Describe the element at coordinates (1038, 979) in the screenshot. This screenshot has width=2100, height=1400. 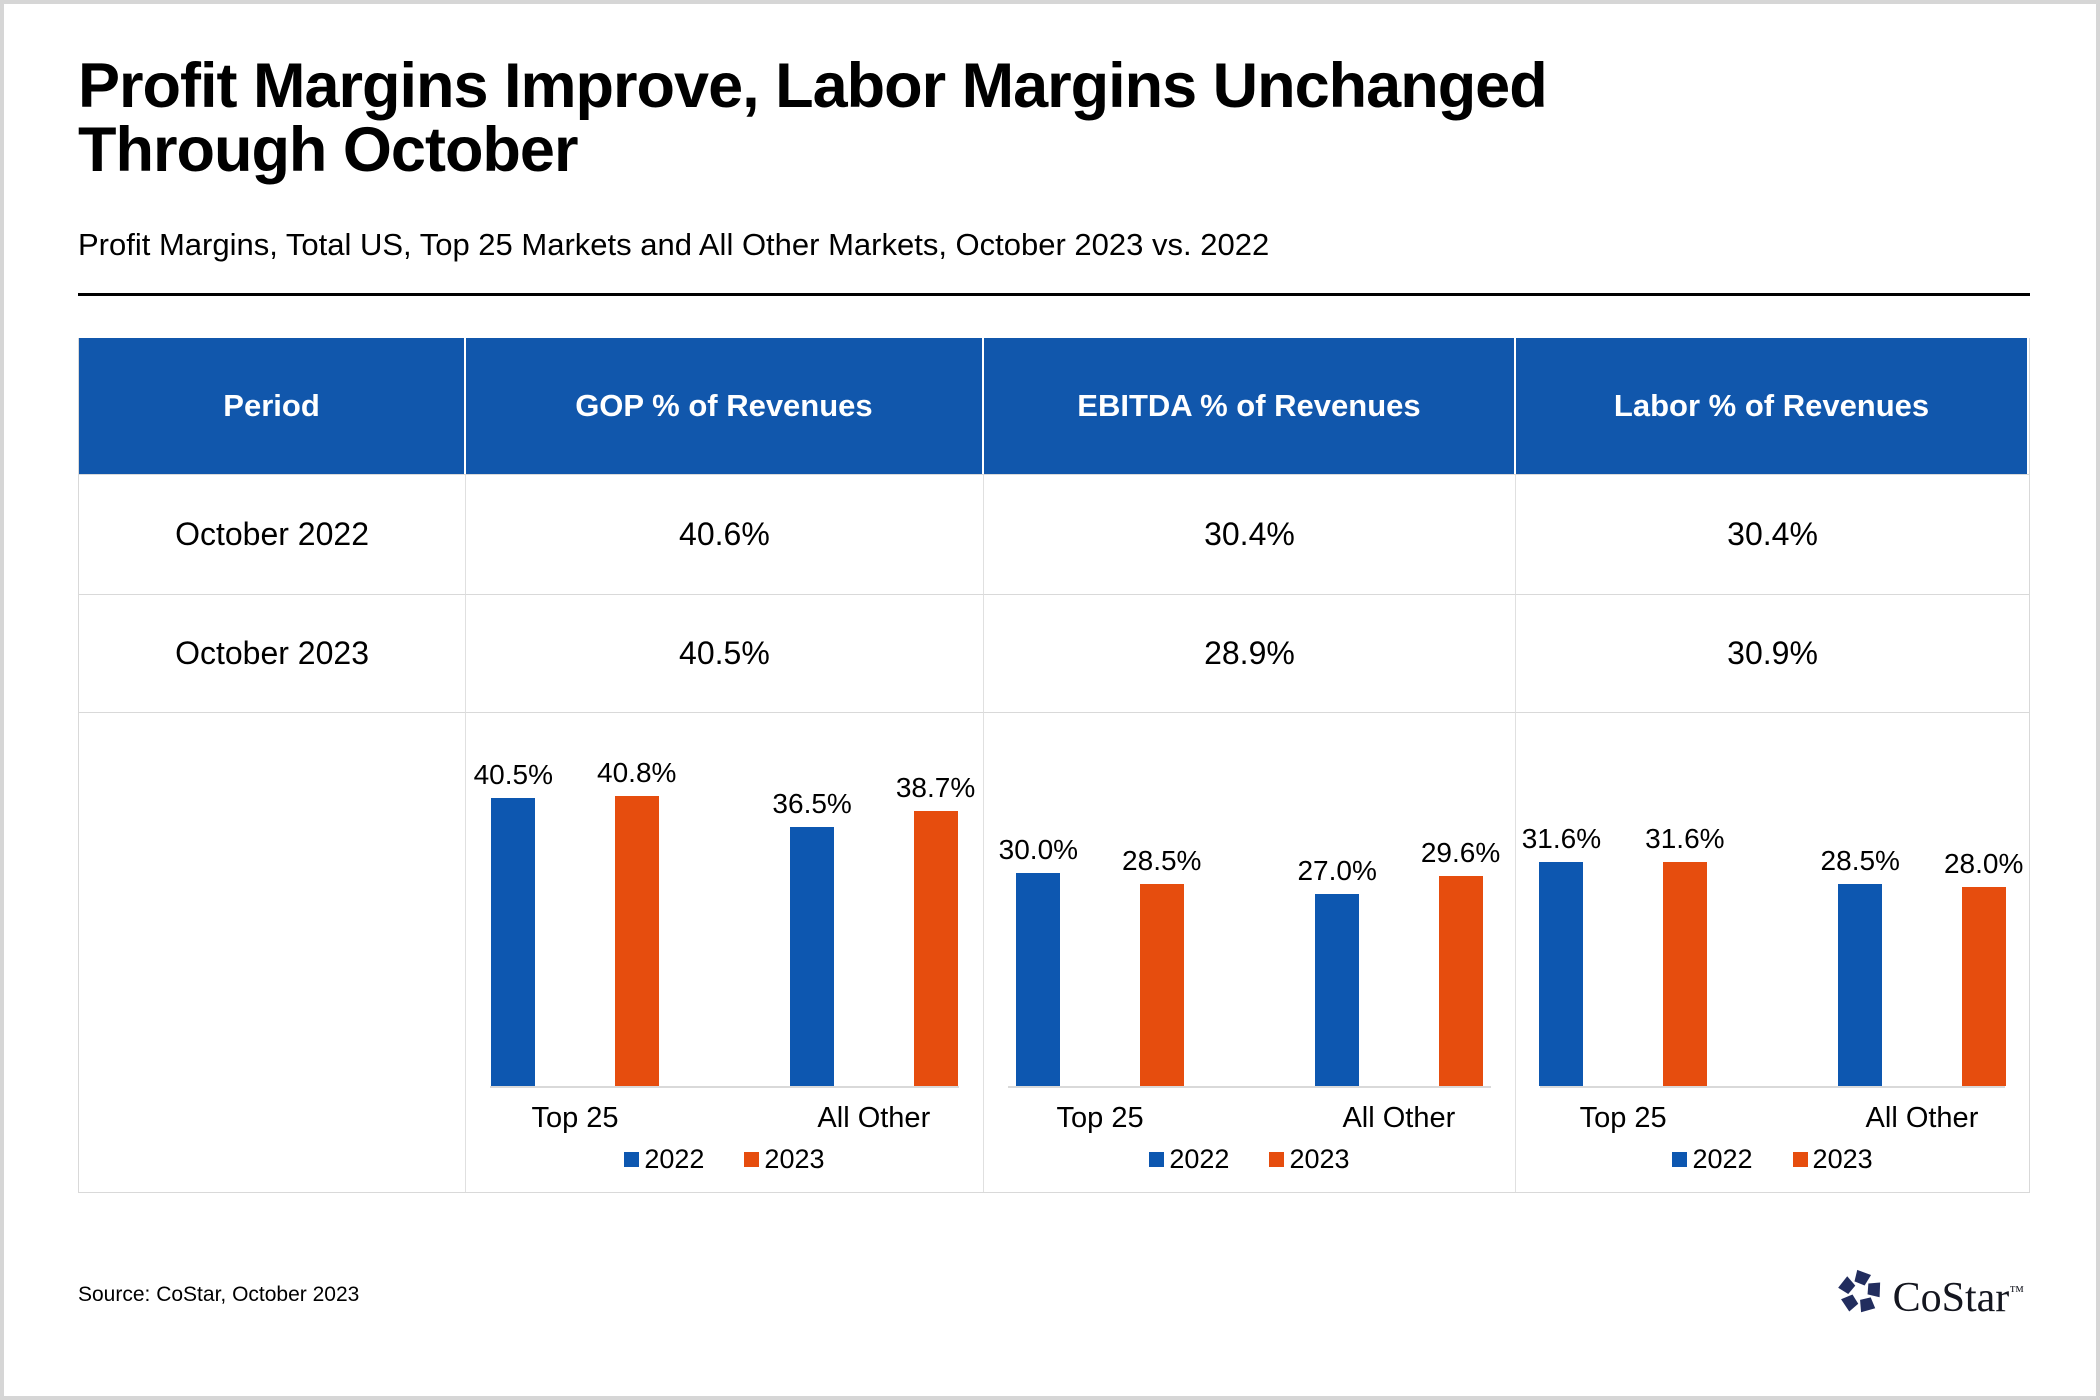
I see `ebitda-top25-2022-bar` at that location.